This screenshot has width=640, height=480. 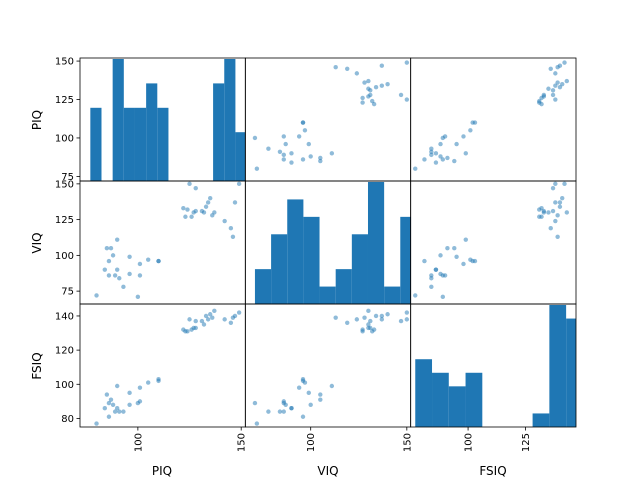 What do you see at coordinates (541, 420) in the screenshot?
I see `hist-bar-fsiq` at bounding box center [541, 420].